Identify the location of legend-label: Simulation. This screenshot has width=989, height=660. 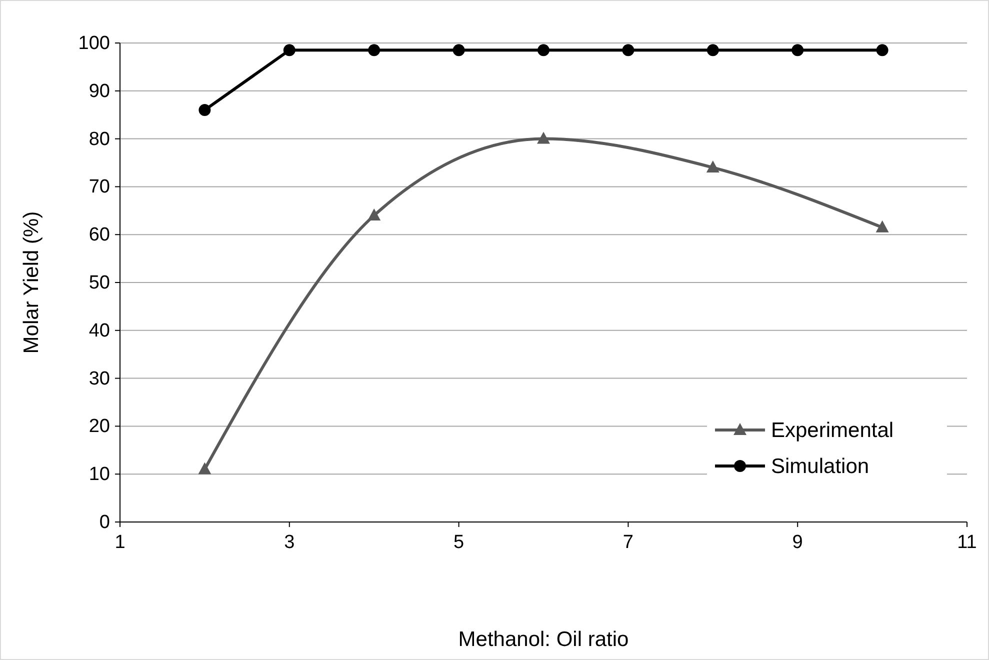
(820, 466).